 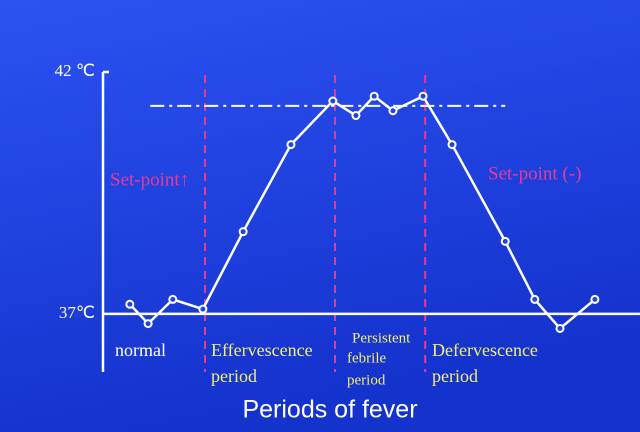 I want to click on y-tick-label: 42 ℃, so click(x=75, y=70).